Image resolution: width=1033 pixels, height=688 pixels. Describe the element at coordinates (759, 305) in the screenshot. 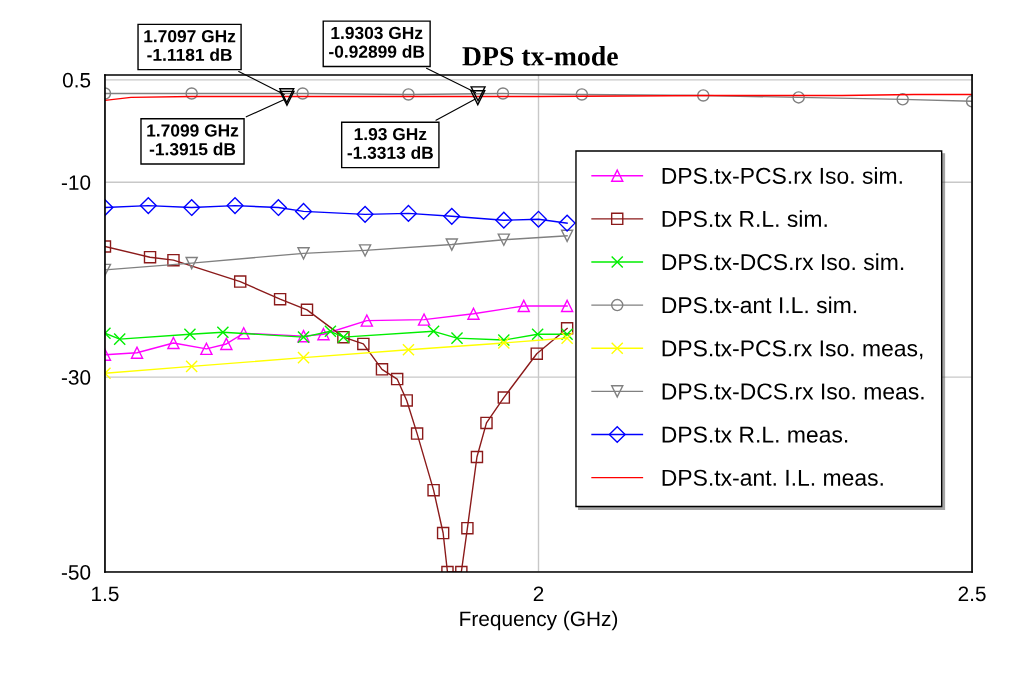

I see `legend-label: DPS.tx-ant I.L. sim.` at that location.